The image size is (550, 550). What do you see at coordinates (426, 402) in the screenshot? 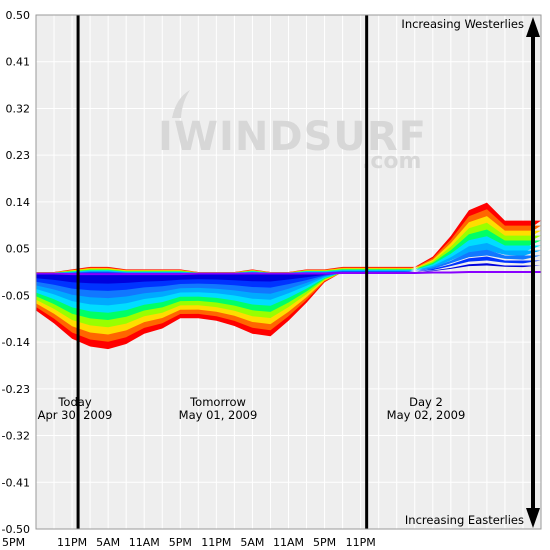
I see `day-label-name: Day 2` at bounding box center [426, 402].